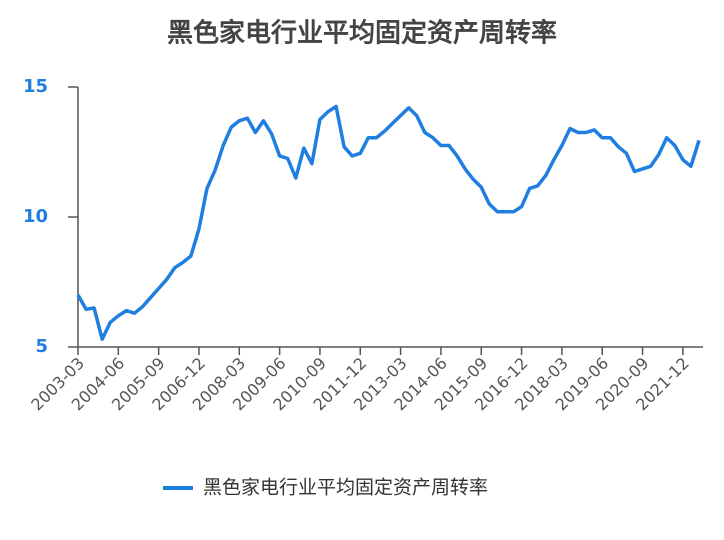 The width and height of the screenshot is (724, 540). Describe the element at coordinates (362, 33) in the screenshot. I see `chart-title: 黑色家电行业平均固定资产周转率` at that location.